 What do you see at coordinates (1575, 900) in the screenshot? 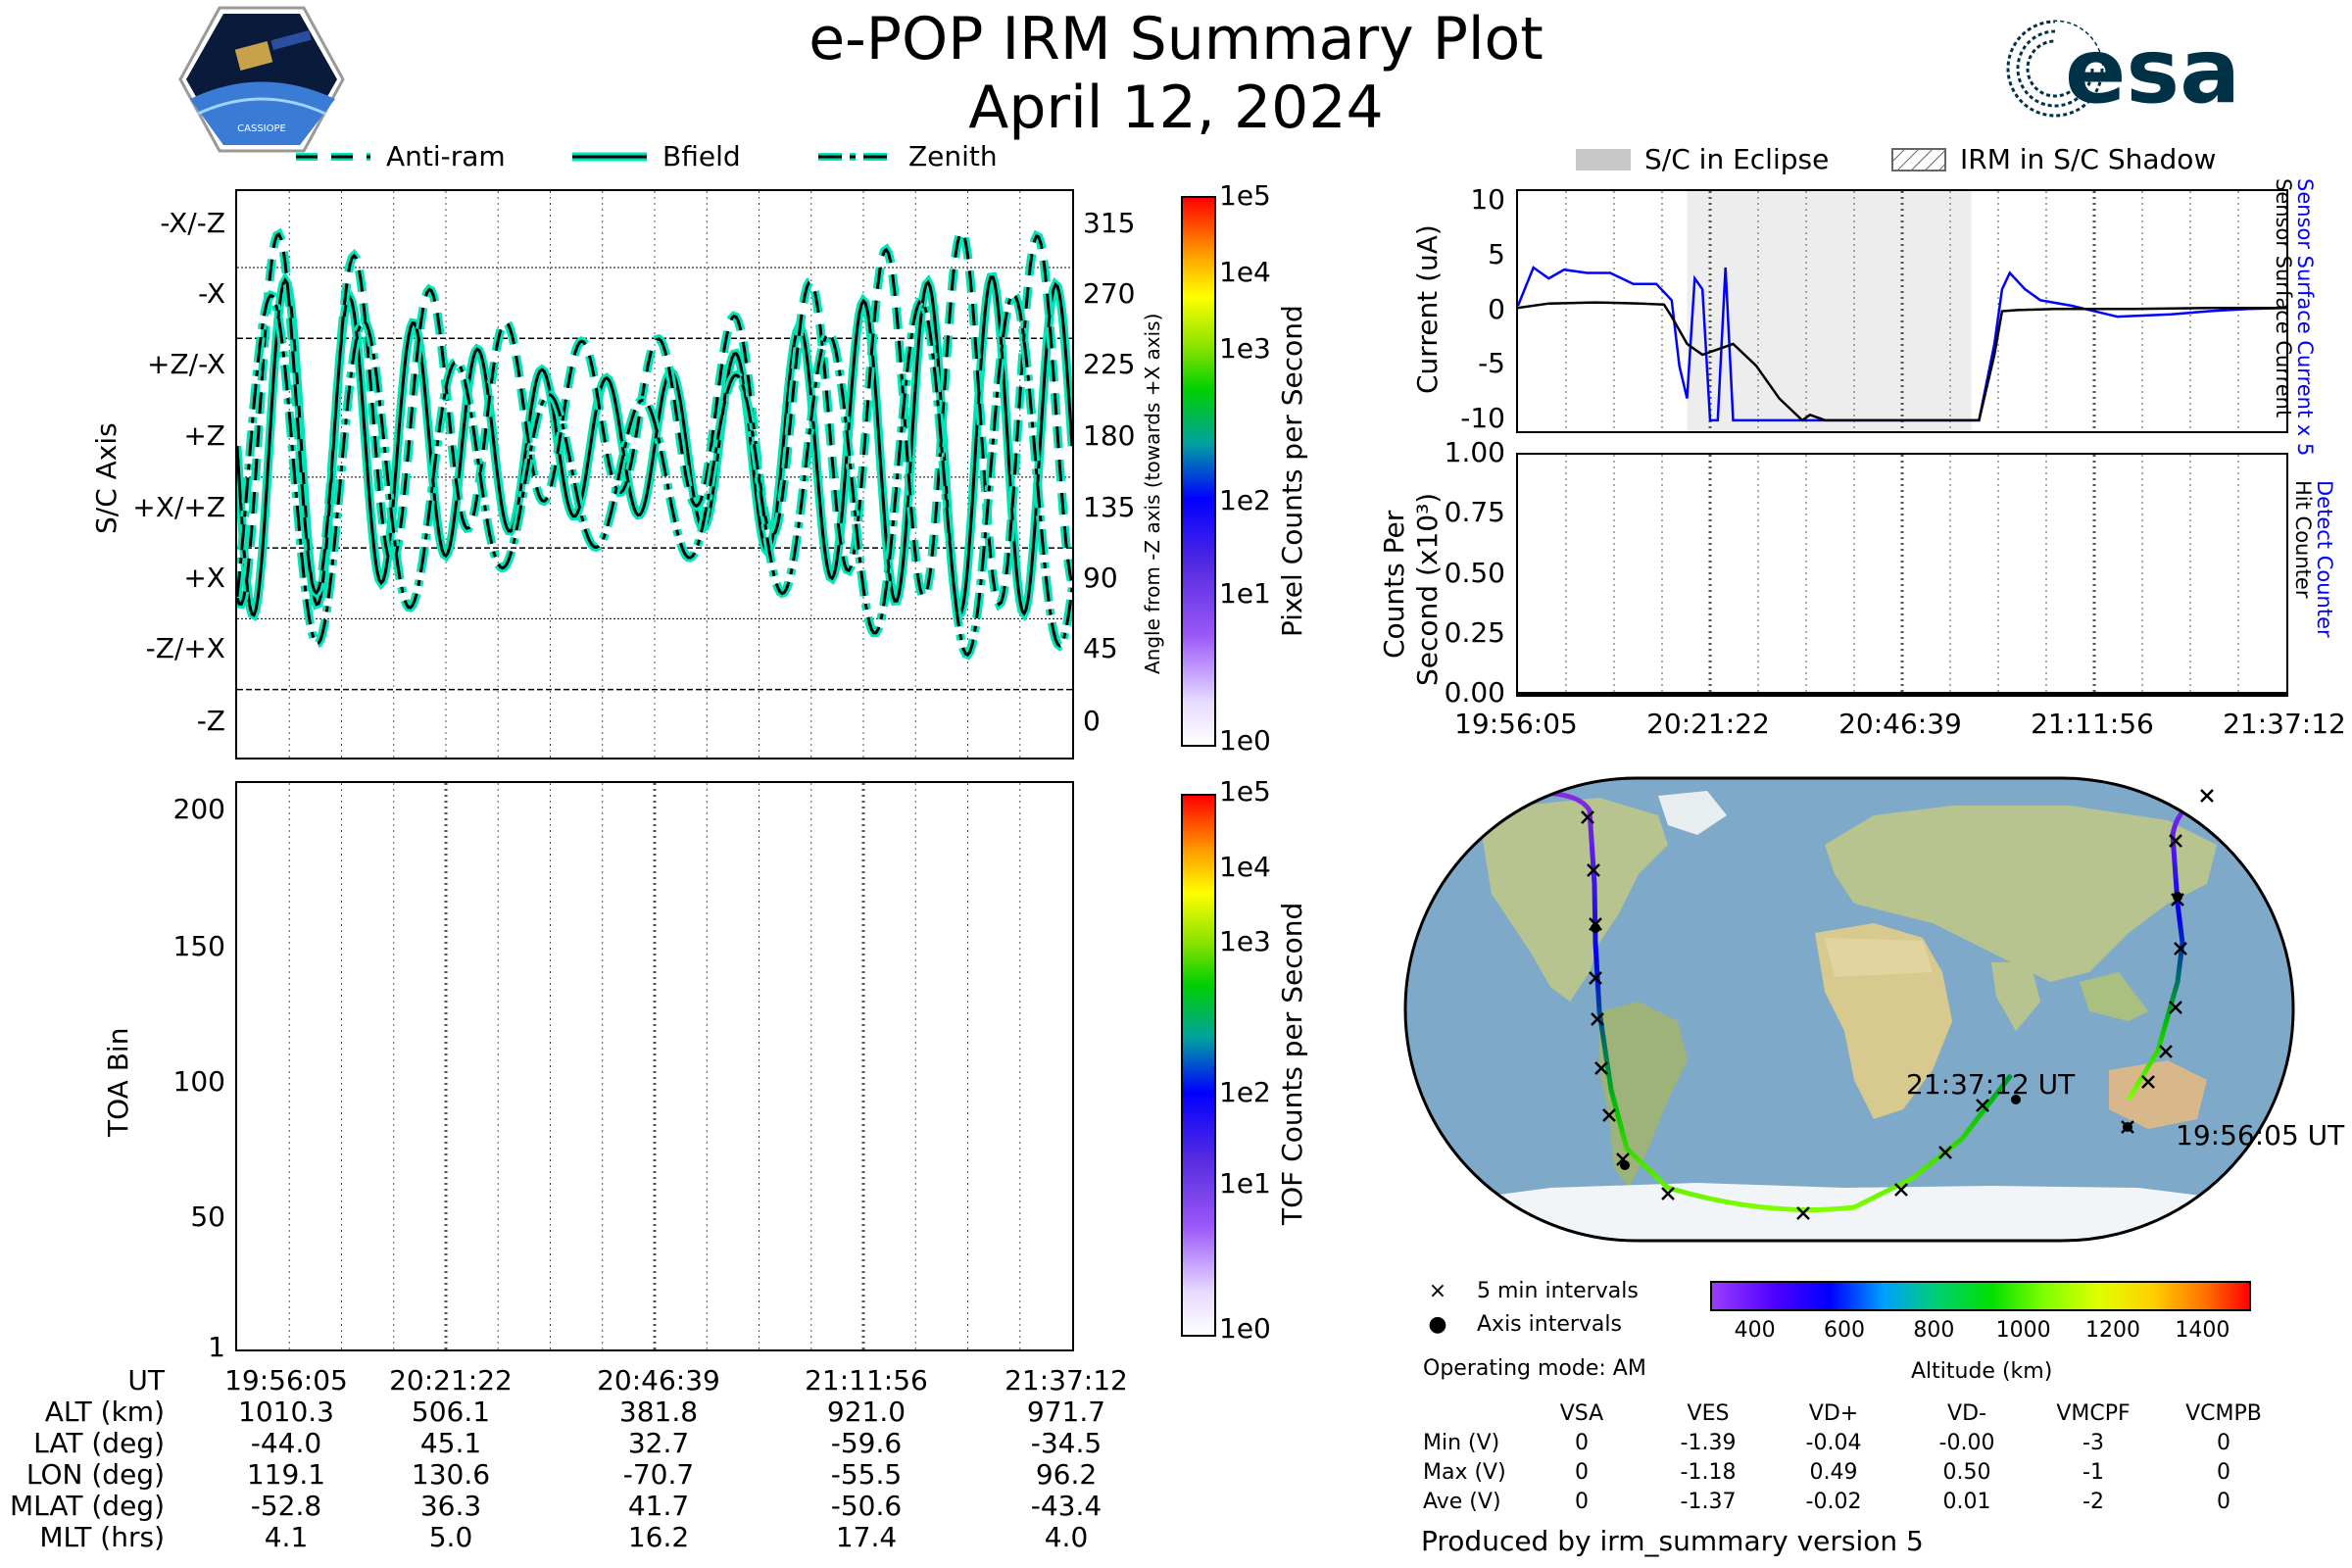
I see `north-america` at bounding box center [1575, 900].